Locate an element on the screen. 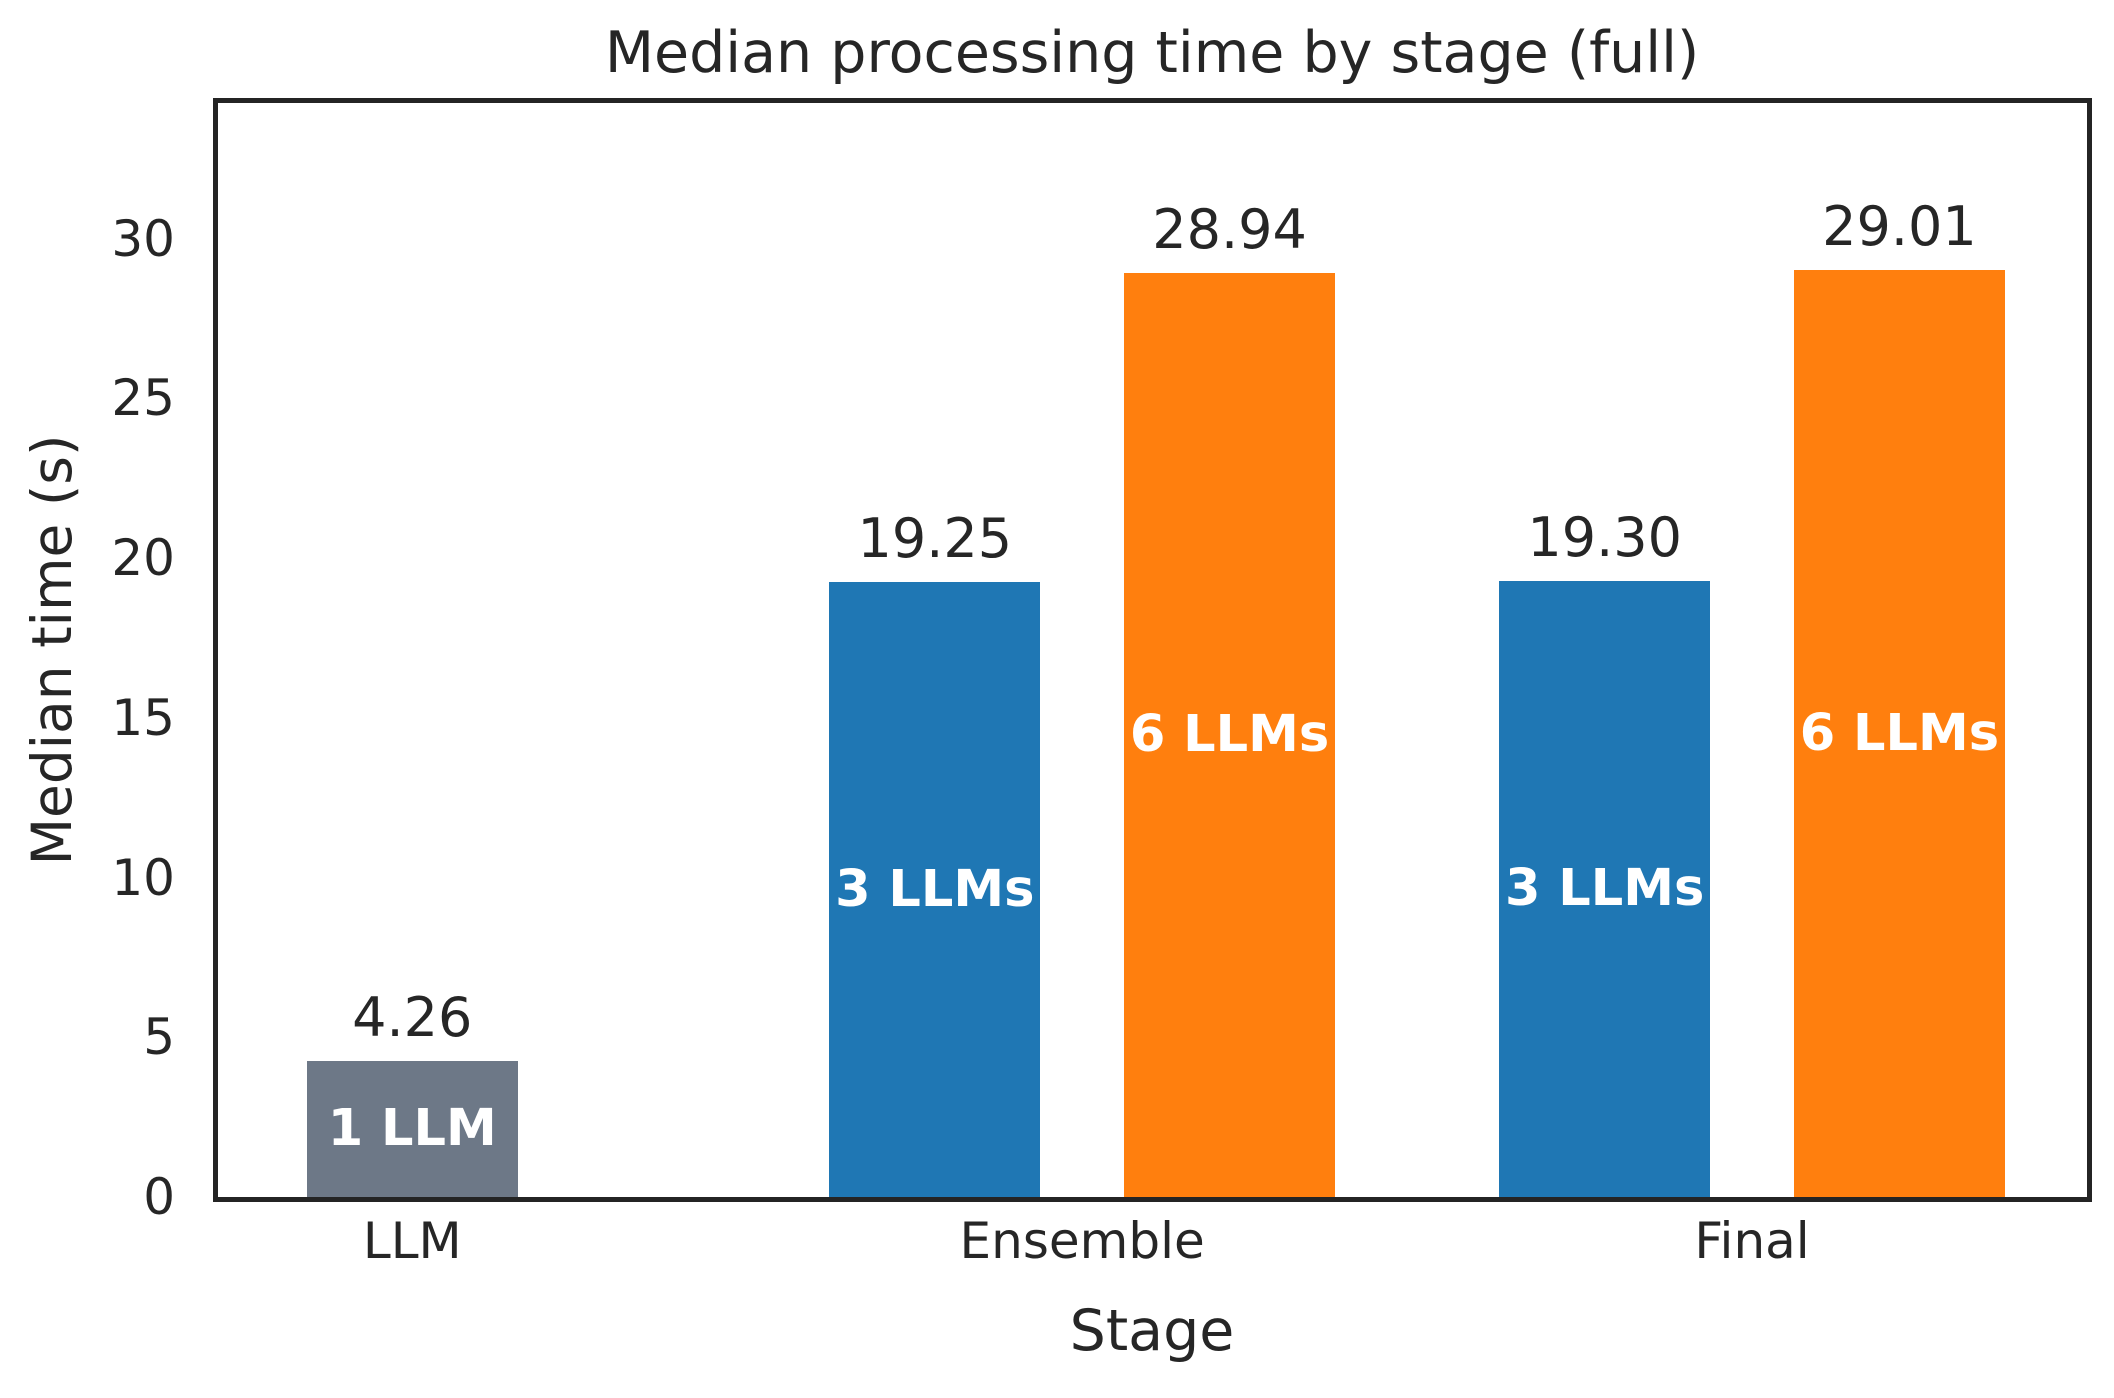 This screenshot has width=2114, height=1398. x-axis-label: Stage is located at coordinates (1152, 1331).